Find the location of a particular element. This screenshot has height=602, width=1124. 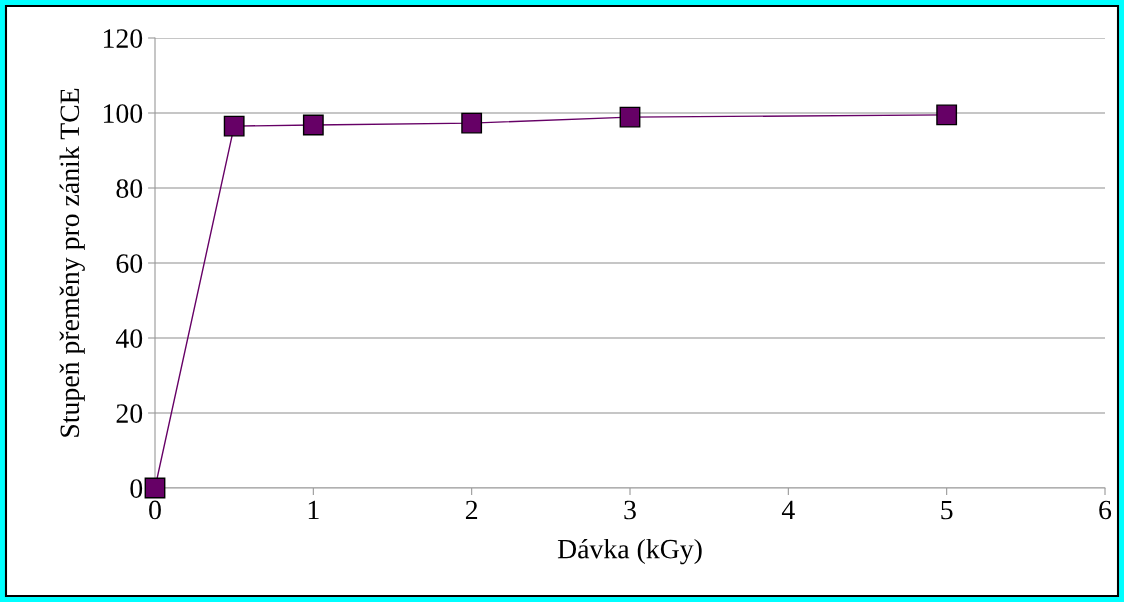

y-tick-label: 20 is located at coordinates (129, 413).